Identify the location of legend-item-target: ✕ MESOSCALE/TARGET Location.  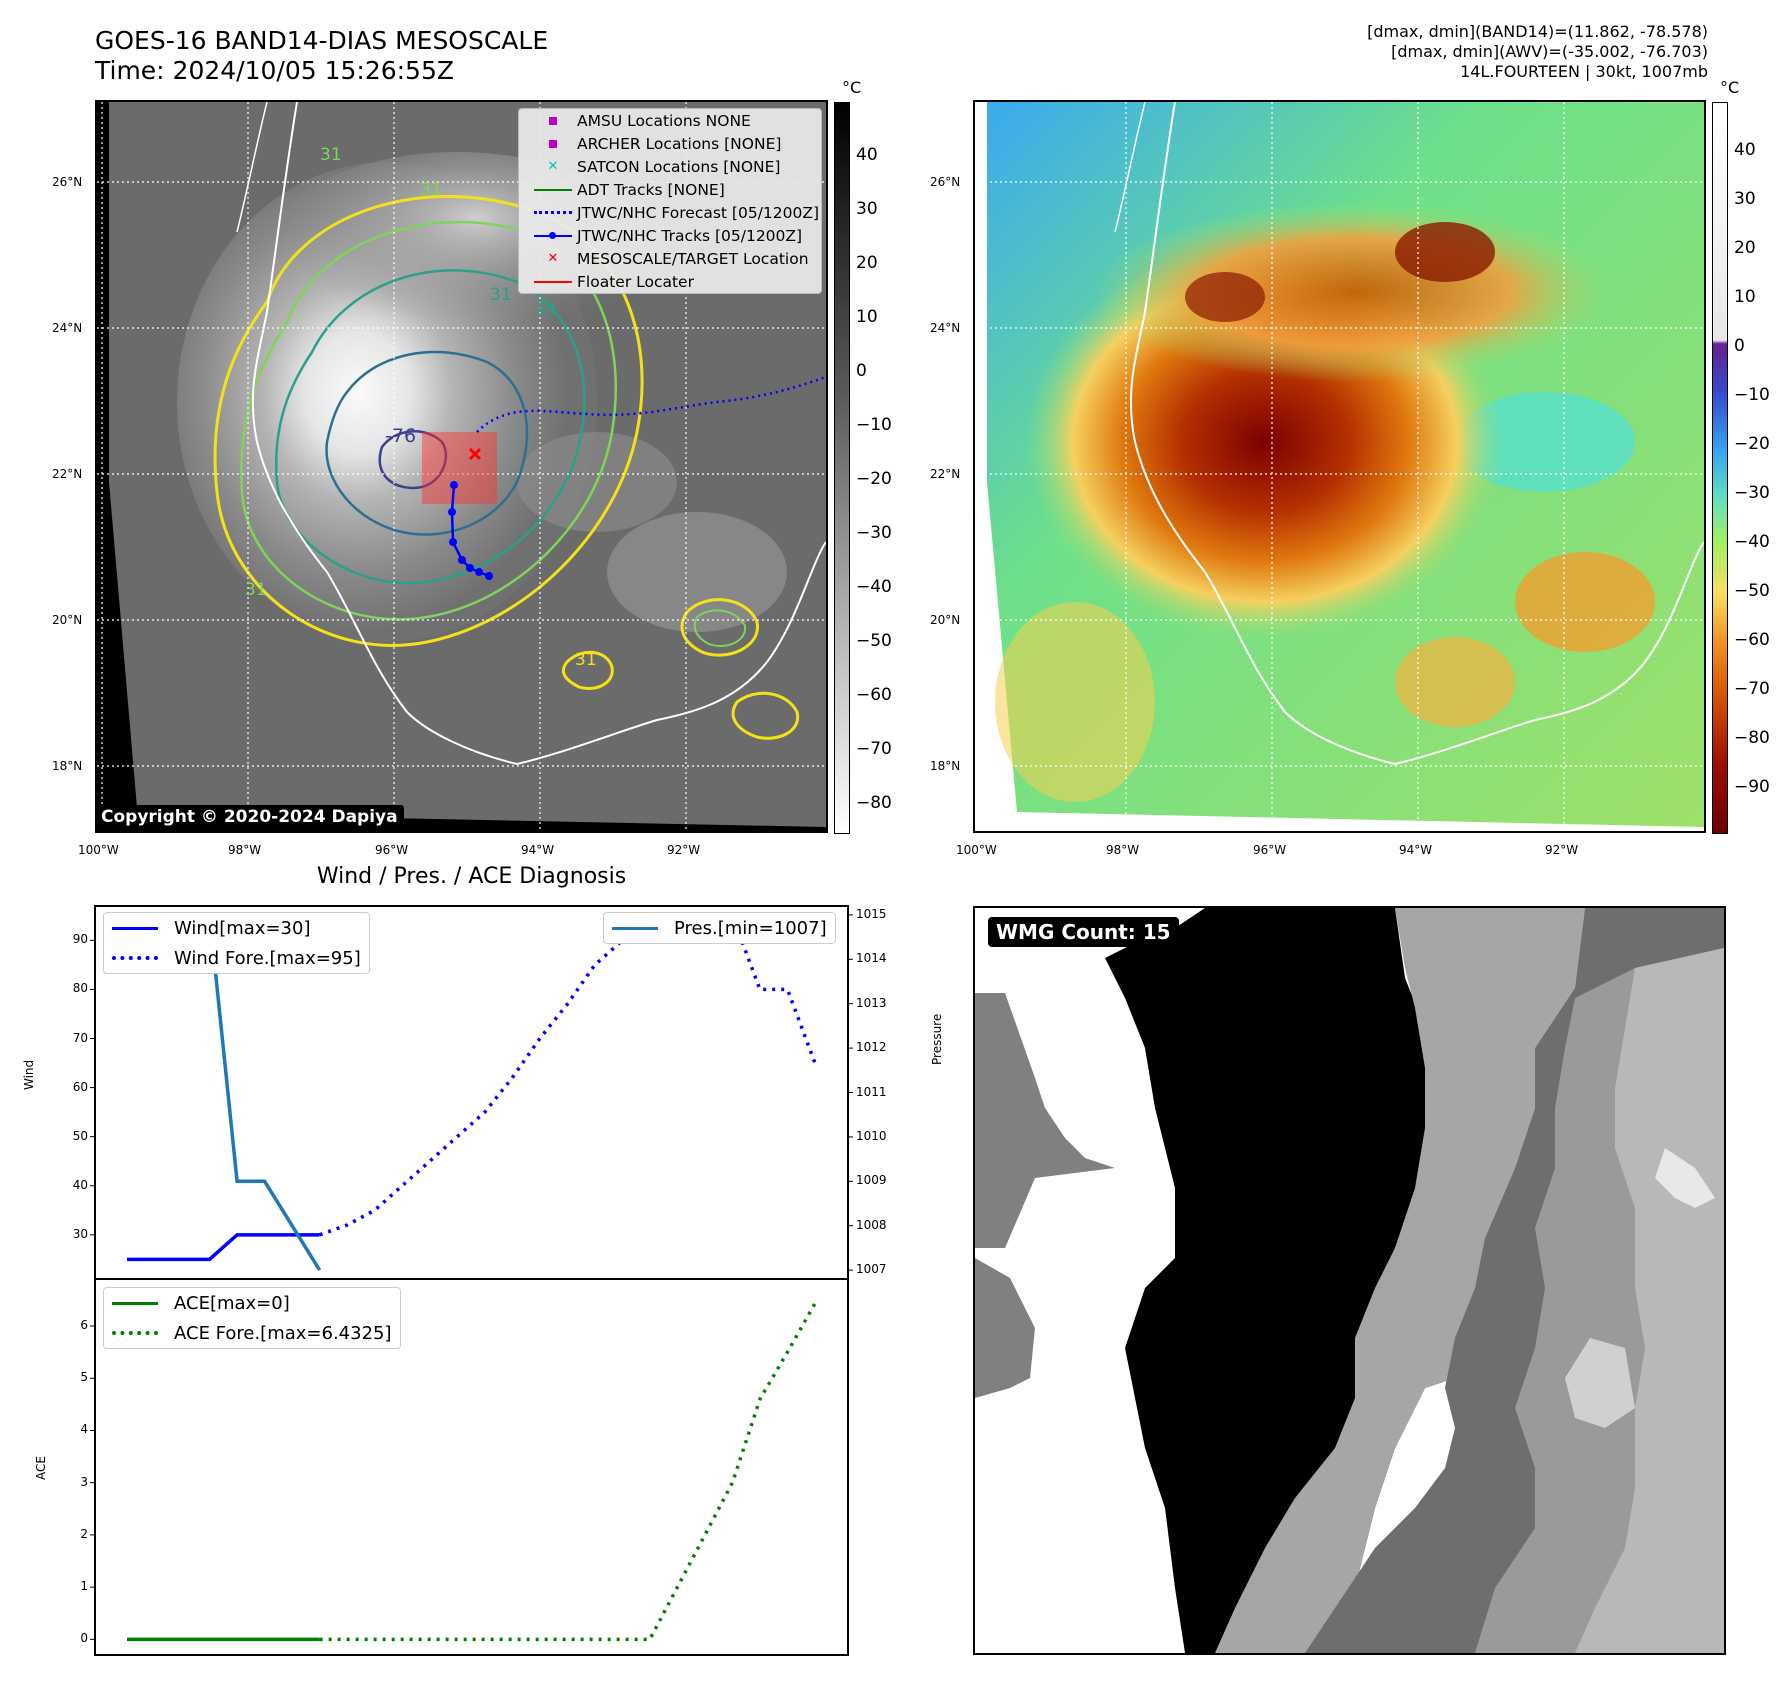
(670, 258).